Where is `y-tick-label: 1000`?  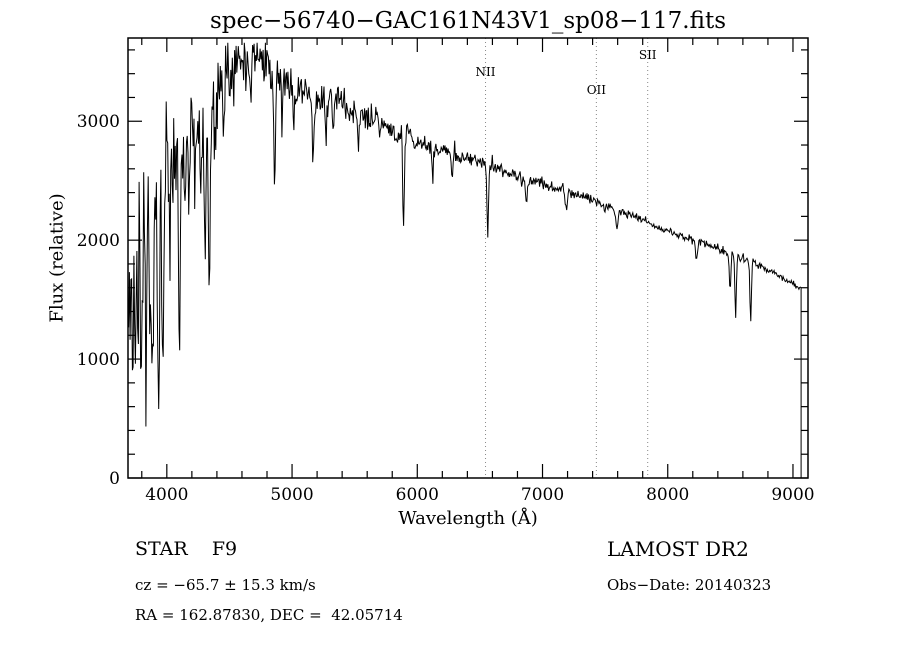 y-tick-label: 1000 is located at coordinates (98, 360).